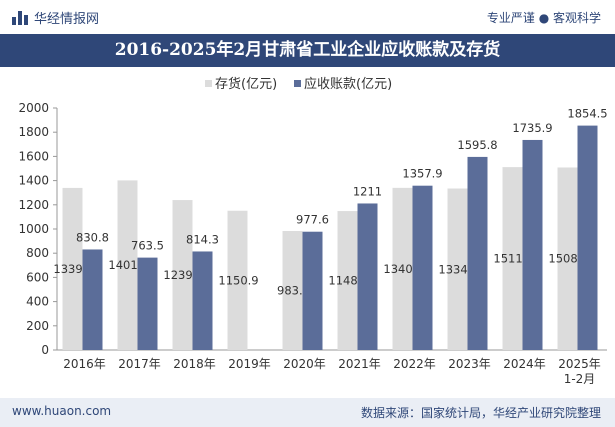 Image resolution: width=615 pixels, height=427 pixels. What do you see at coordinates (422, 174) in the screenshot?
I see `receivables-value-label: 1357.9` at bounding box center [422, 174].